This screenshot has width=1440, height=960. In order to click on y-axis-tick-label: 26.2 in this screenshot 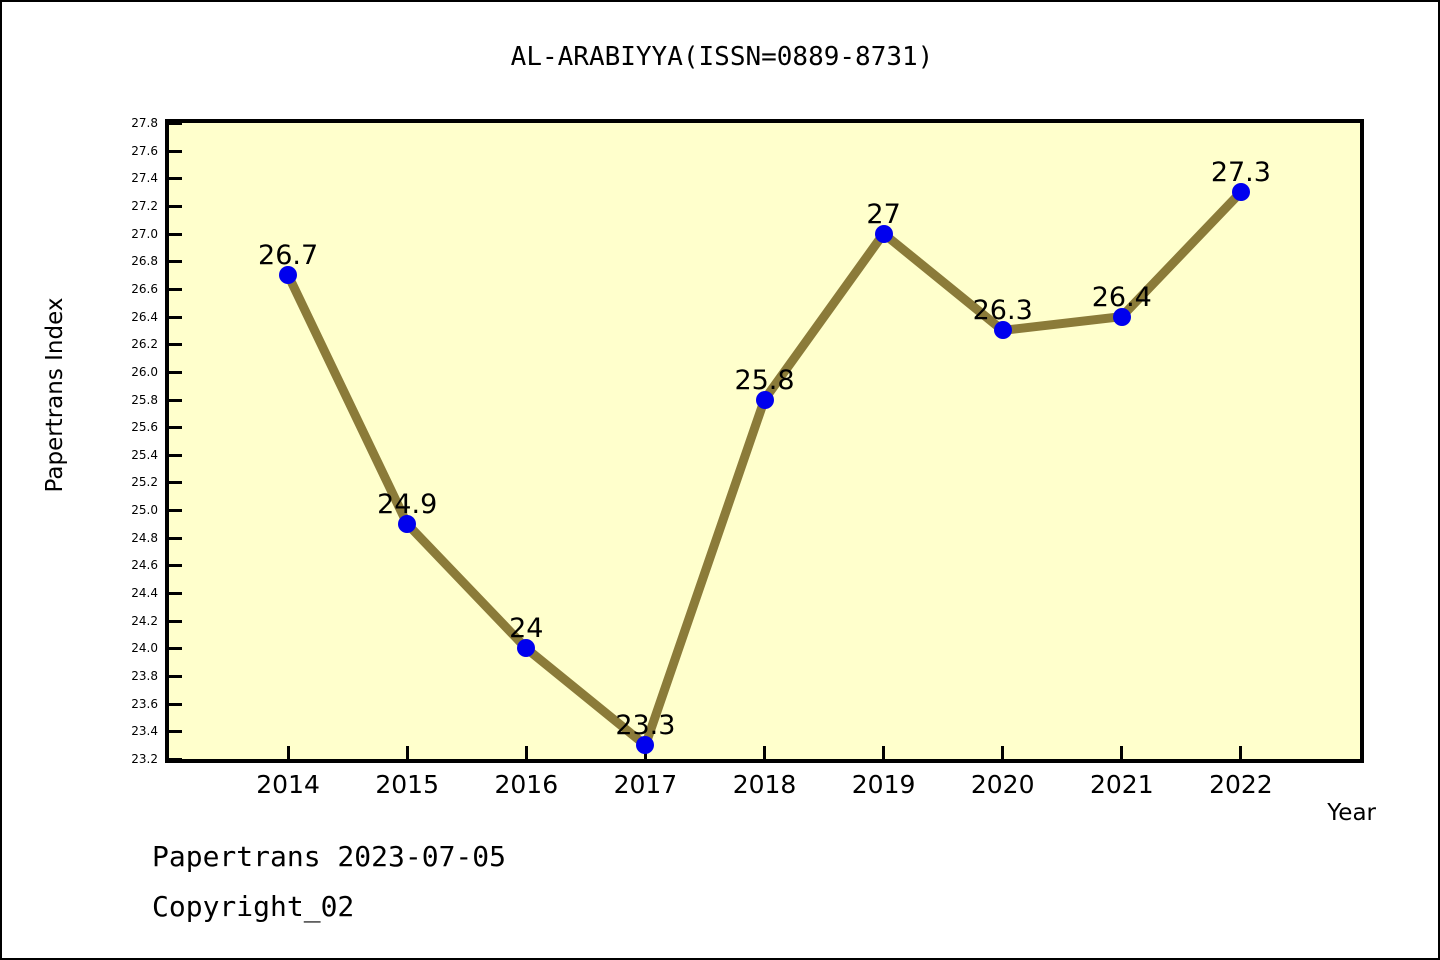, I will do `click(144, 344)`.